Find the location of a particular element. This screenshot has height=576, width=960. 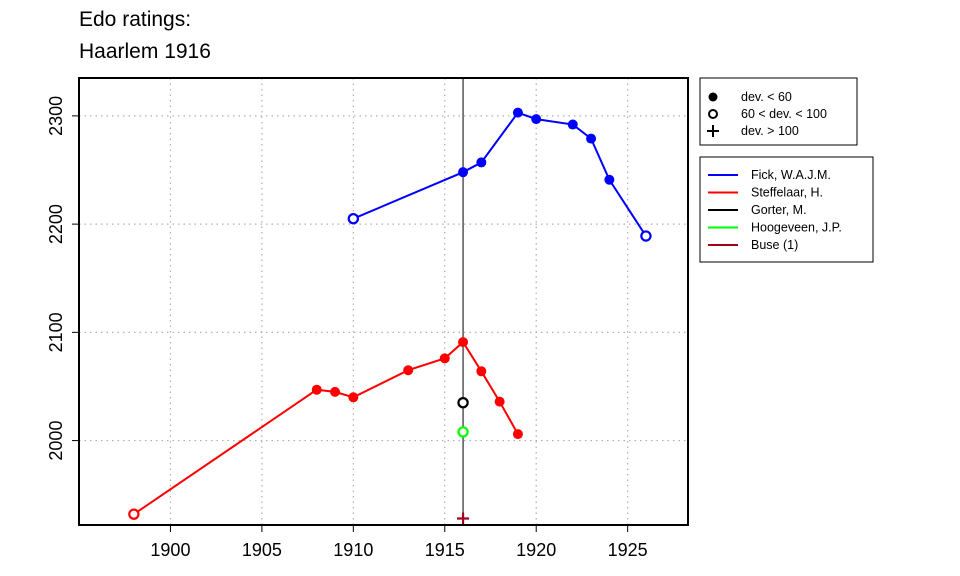

x-tick-label: 1920 is located at coordinates (536, 550).